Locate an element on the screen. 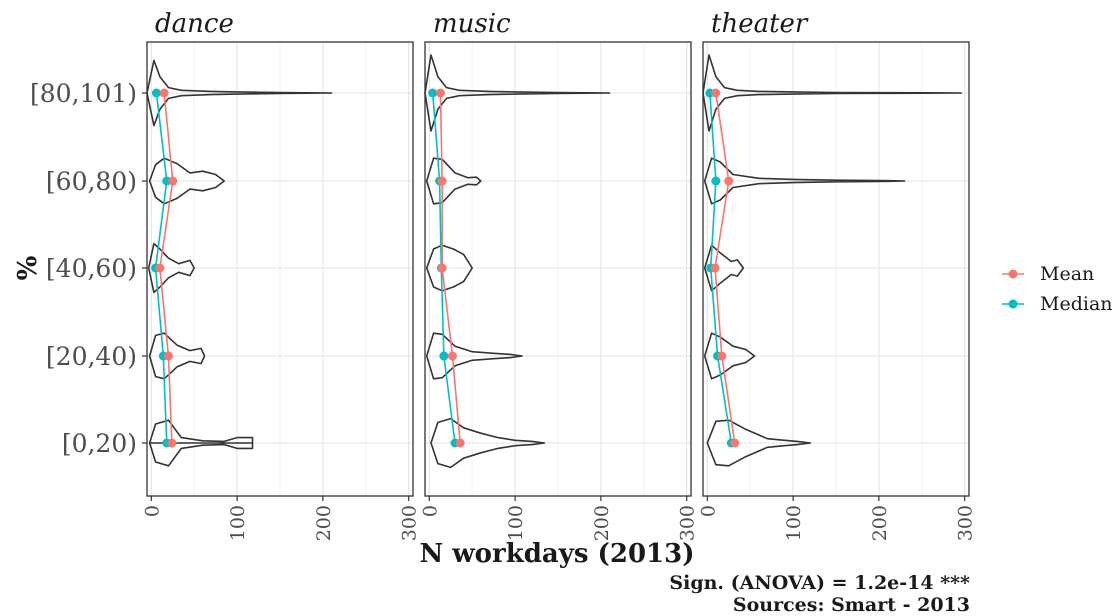  y-tick-label: [20,40) is located at coordinates (91, 356).